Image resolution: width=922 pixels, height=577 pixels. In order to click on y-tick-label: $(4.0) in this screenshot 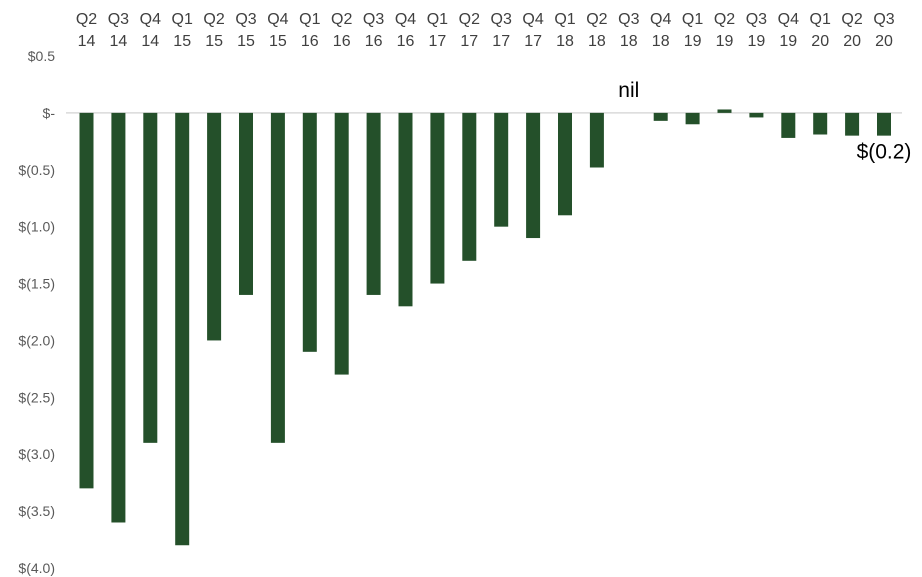, I will do `click(36, 568)`.